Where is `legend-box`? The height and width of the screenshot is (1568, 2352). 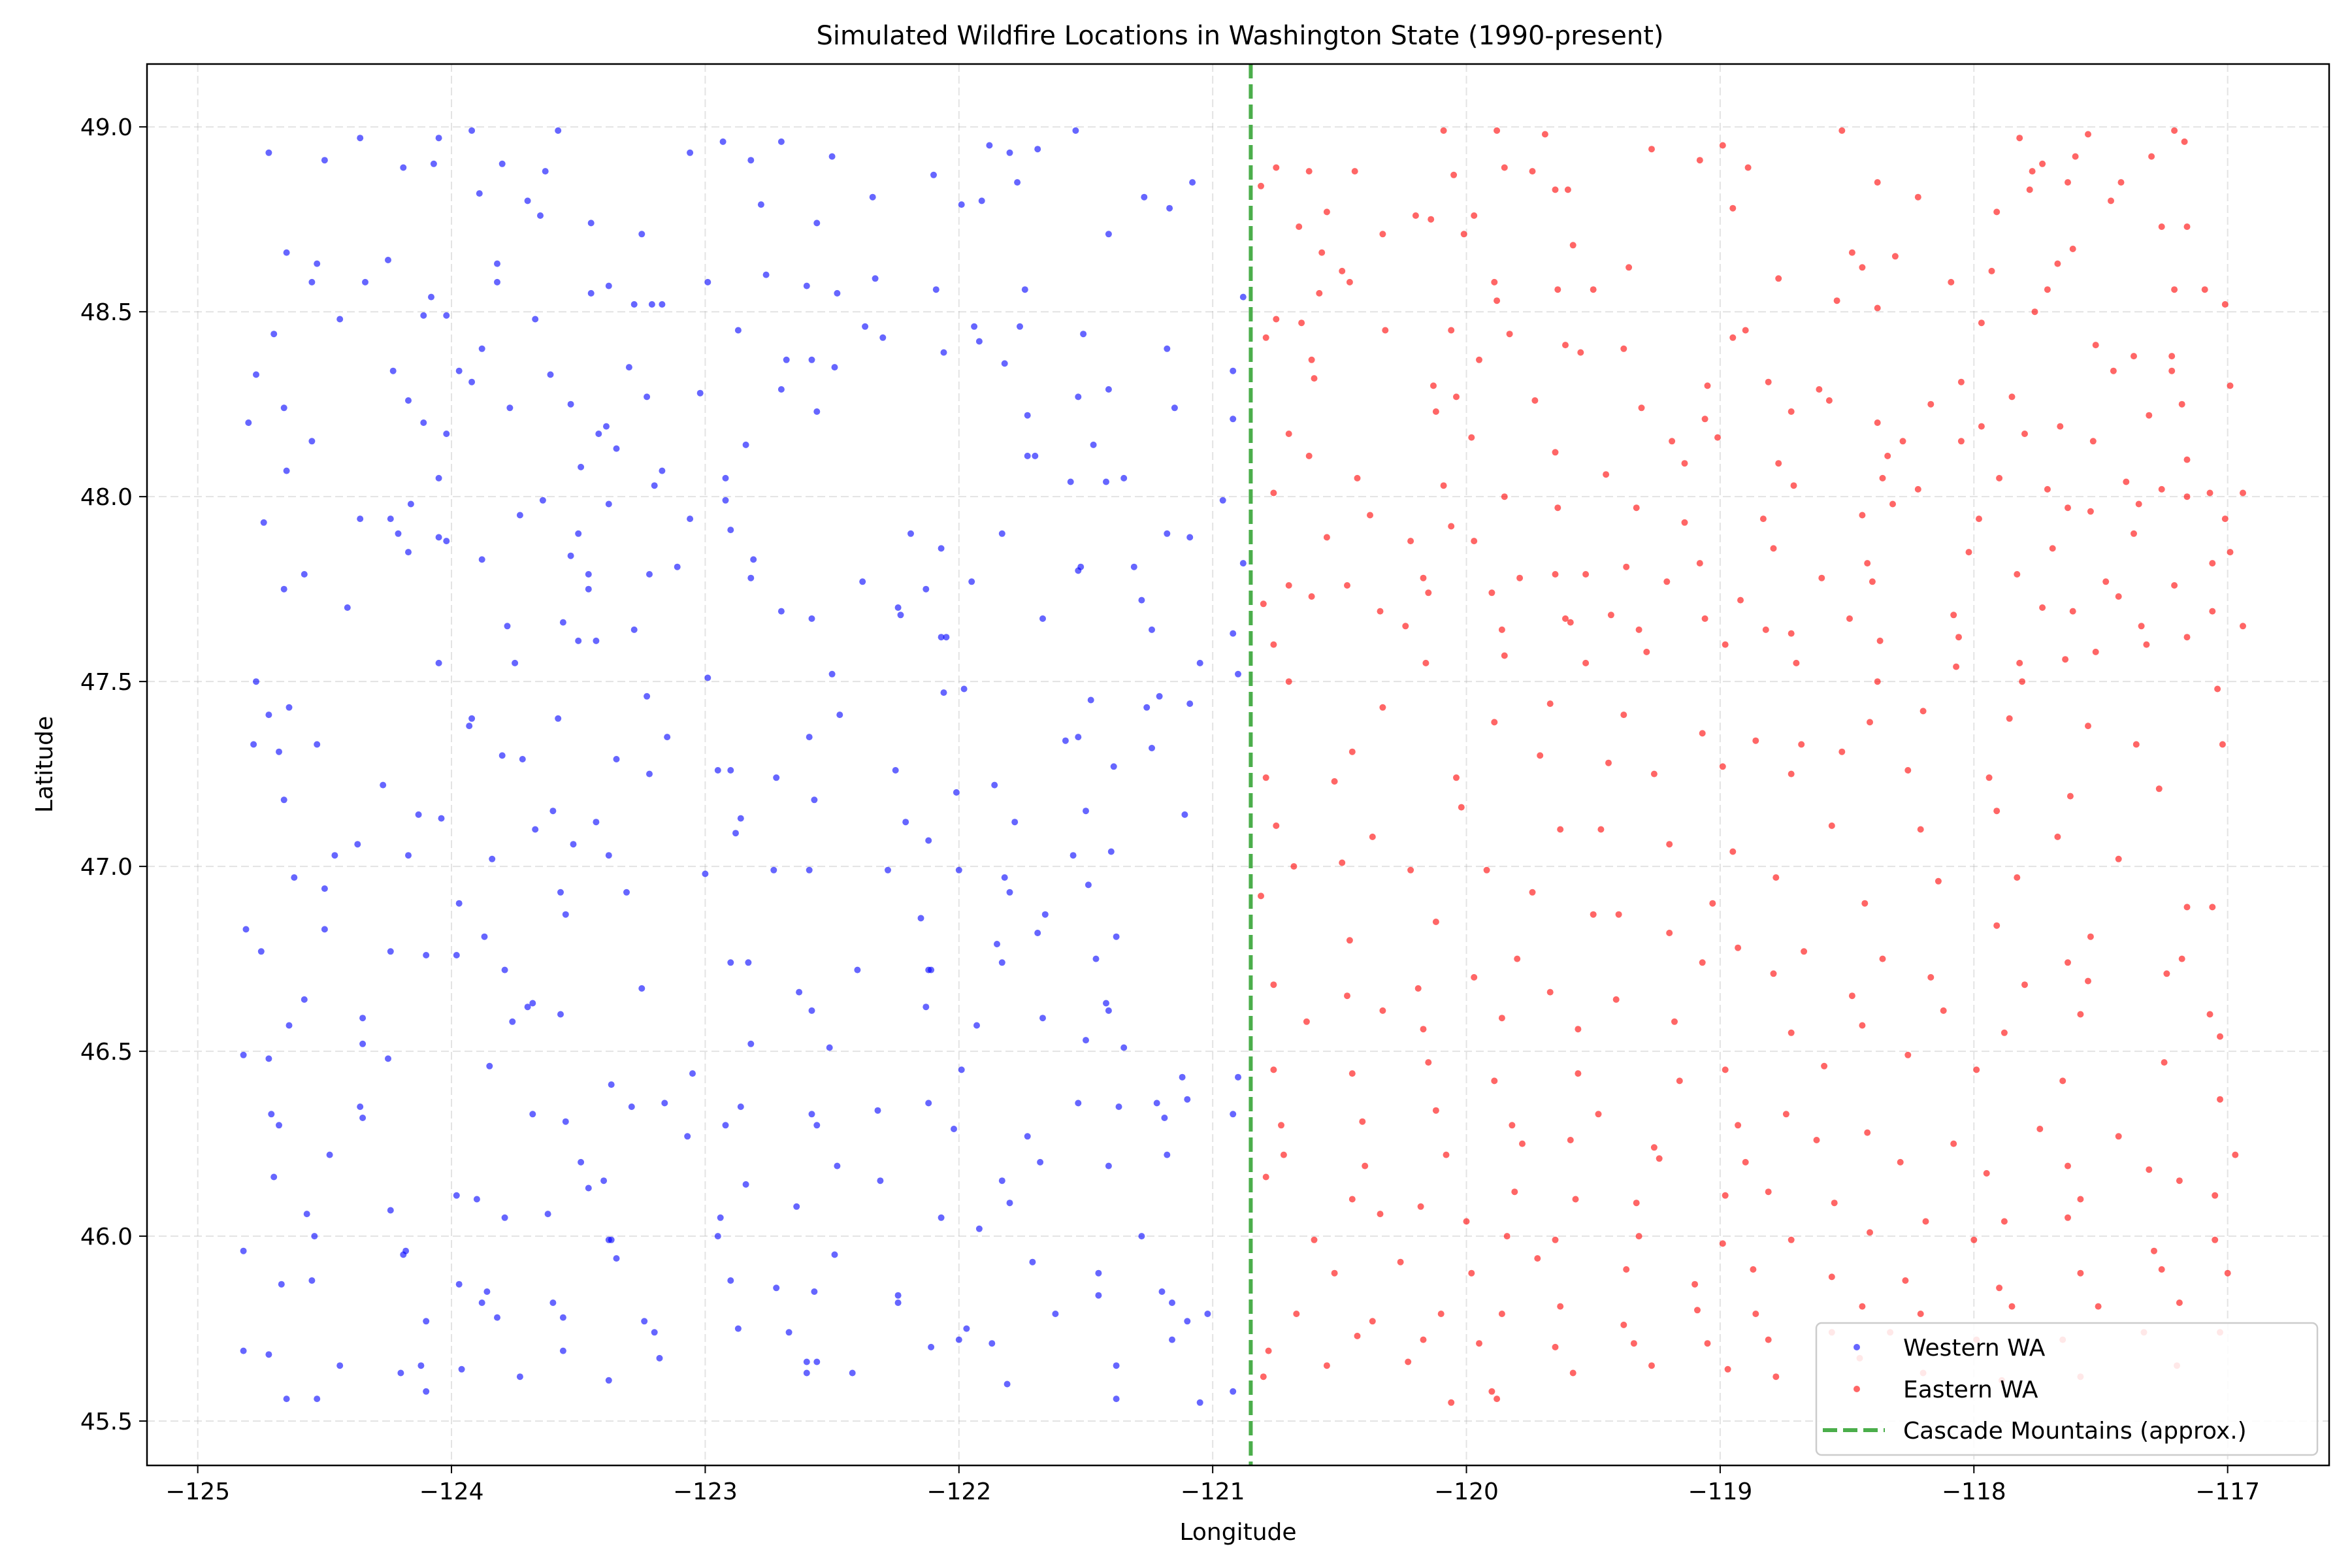
legend-box is located at coordinates (2067, 1389).